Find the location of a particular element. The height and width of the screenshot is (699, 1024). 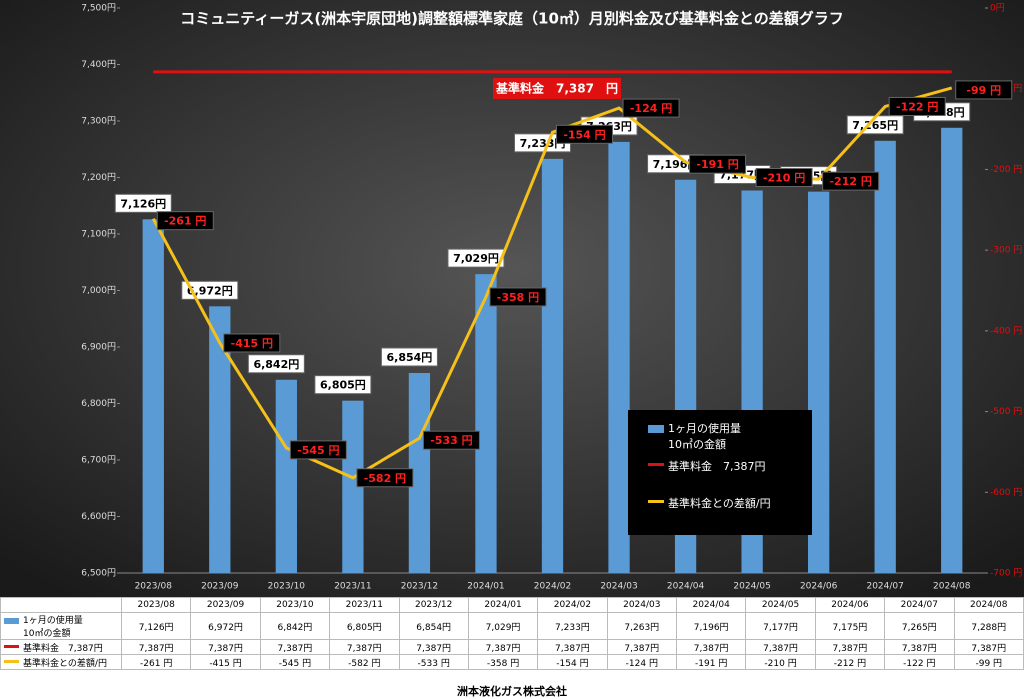

data-label: 6,854円 is located at coordinates (410, 357).